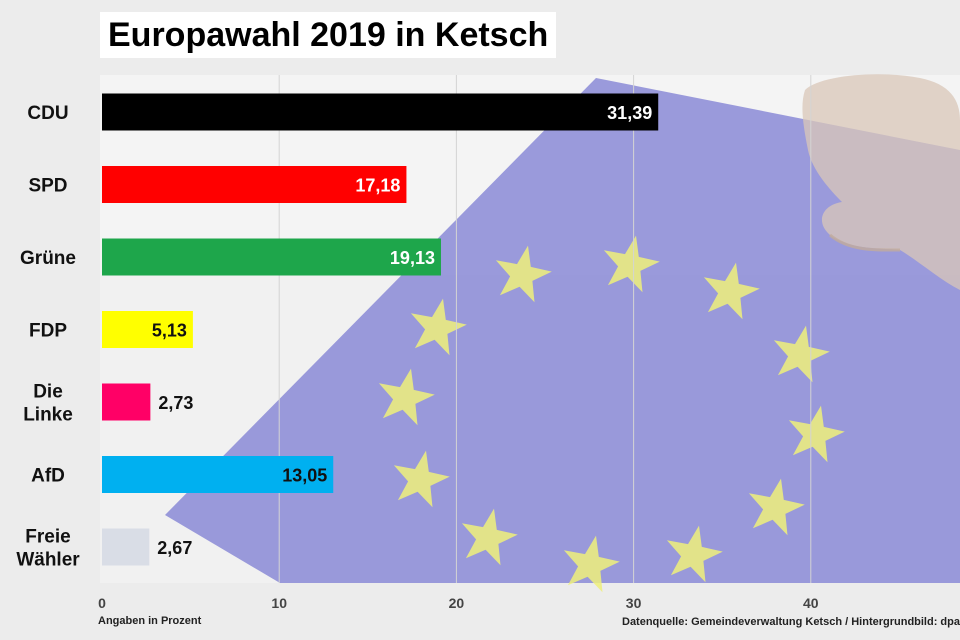 The width and height of the screenshot is (960, 640). I want to click on value-label: 13,05, so click(304, 476).